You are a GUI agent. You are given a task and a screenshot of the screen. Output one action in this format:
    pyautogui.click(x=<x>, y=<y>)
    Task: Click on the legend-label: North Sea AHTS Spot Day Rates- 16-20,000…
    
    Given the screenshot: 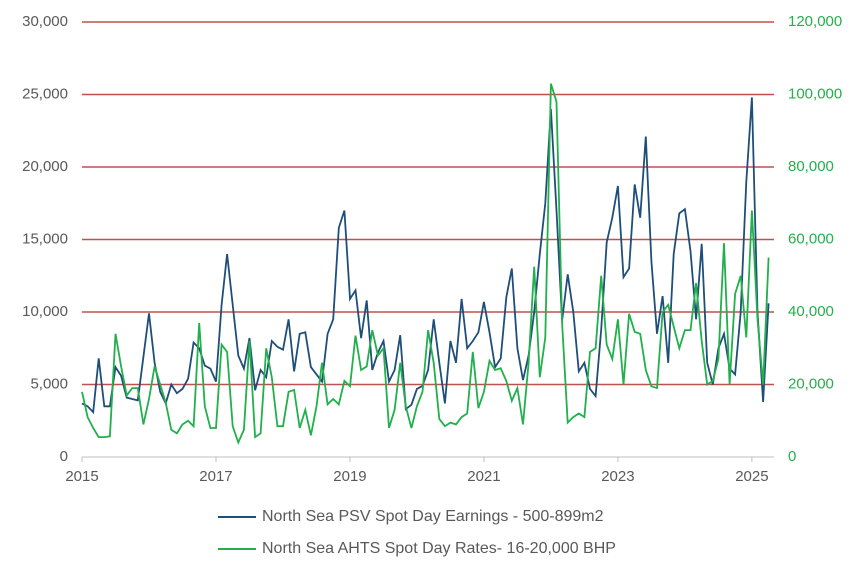 What is the action you would take?
    pyautogui.click(x=439, y=548)
    